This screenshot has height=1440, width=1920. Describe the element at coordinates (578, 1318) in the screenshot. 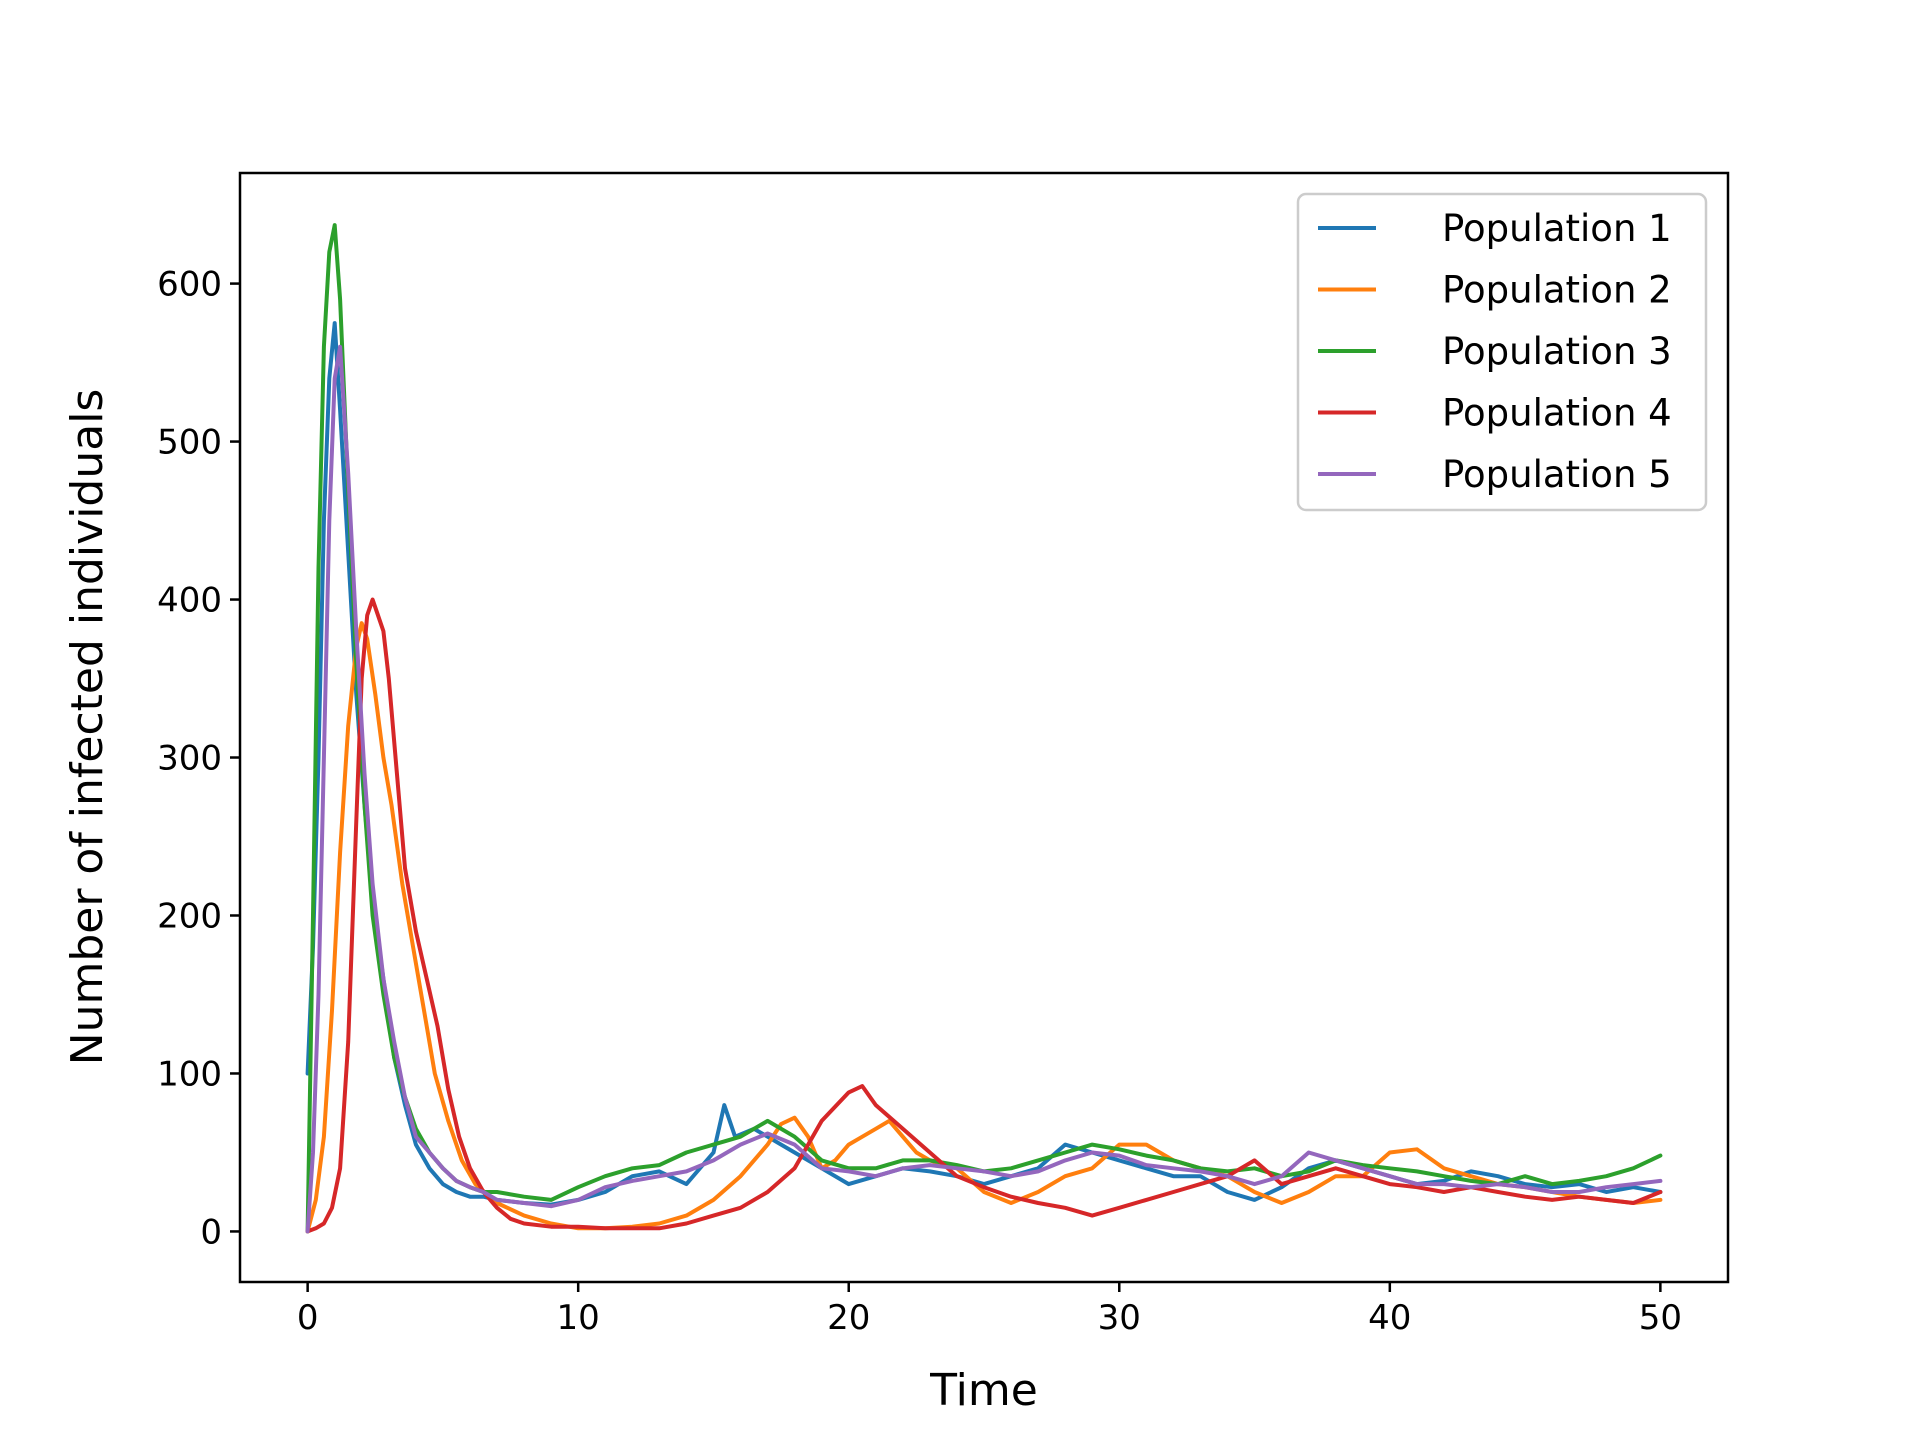

I see `x-tick-label: 10` at that location.